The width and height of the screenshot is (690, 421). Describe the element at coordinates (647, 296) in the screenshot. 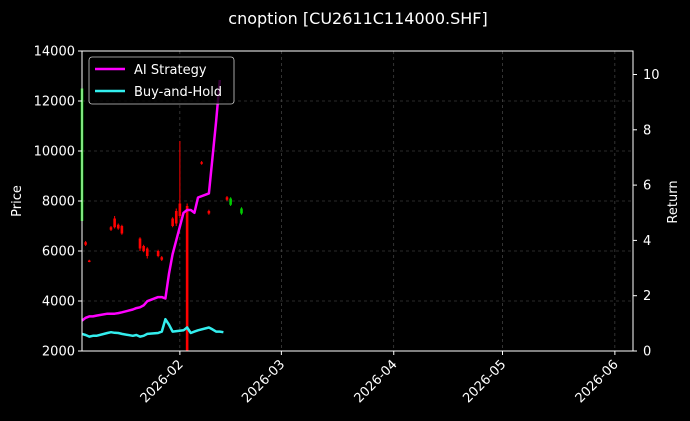

I see `y2-tick-label: 2` at that location.